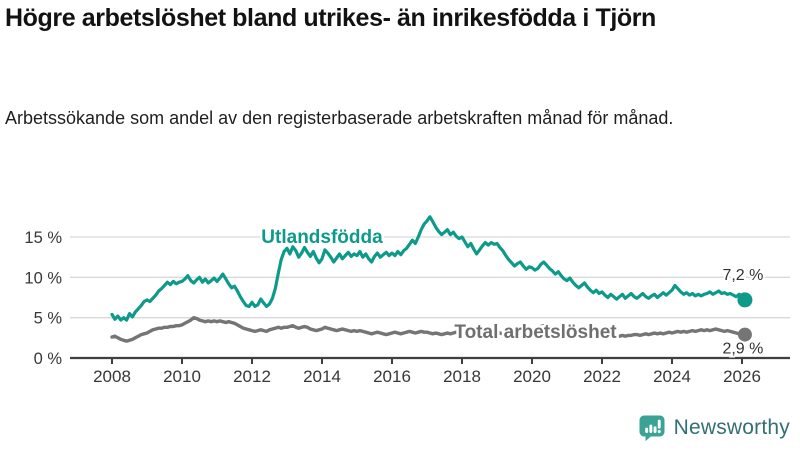  What do you see at coordinates (744, 334) in the screenshot?
I see `end-dot-total-arbetsl-shet` at bounding box center [744, 334].